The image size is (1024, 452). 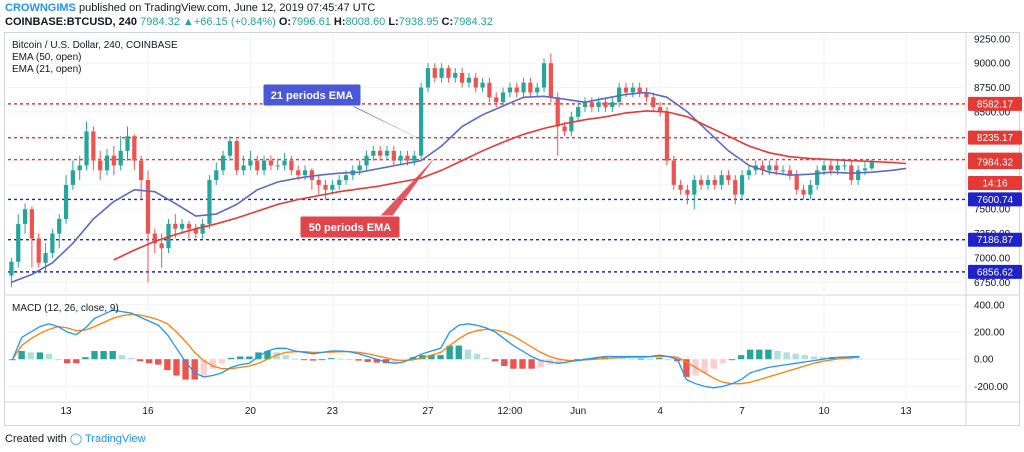 I want to click on price-tag-label: 6856.62, so click(x=995, y=272).